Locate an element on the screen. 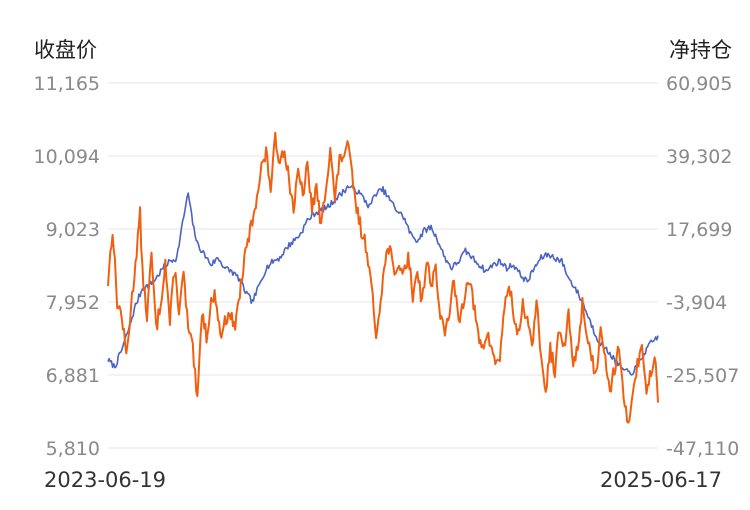 This screenshot has width=750, height=510. right-axis-title: 净持仓 is located at coordinates (700, 50).